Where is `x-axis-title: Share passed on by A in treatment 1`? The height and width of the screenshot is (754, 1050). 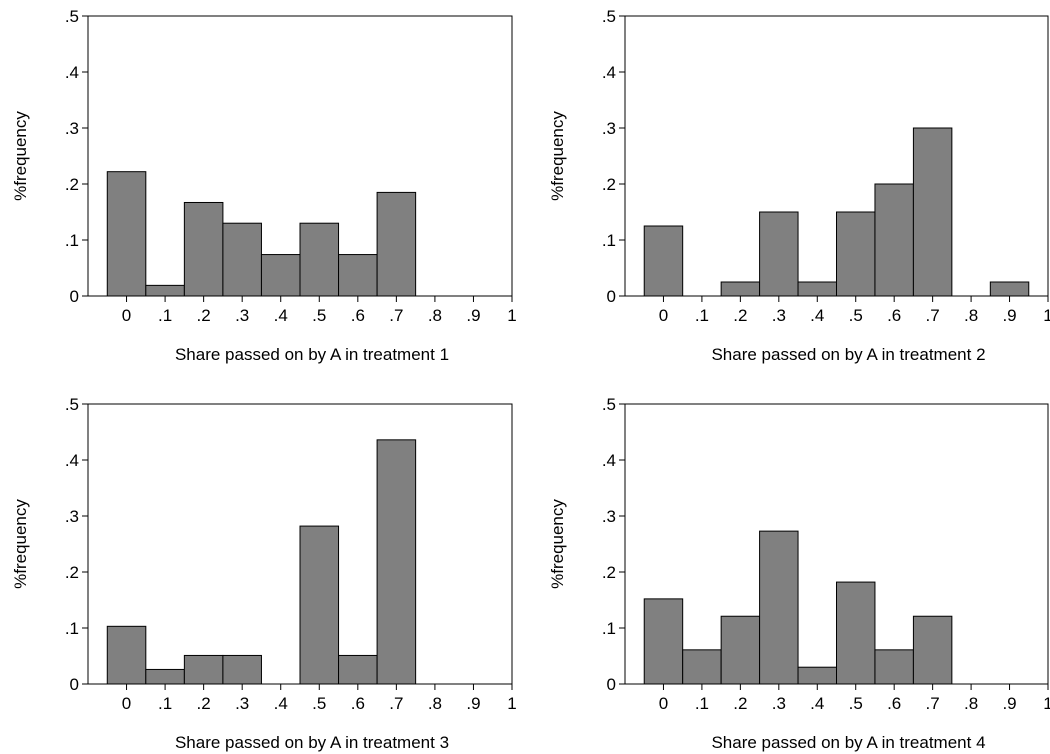 x-axis-title: Share passed on by A in treatment 1 is located at coordinates (312, 354).